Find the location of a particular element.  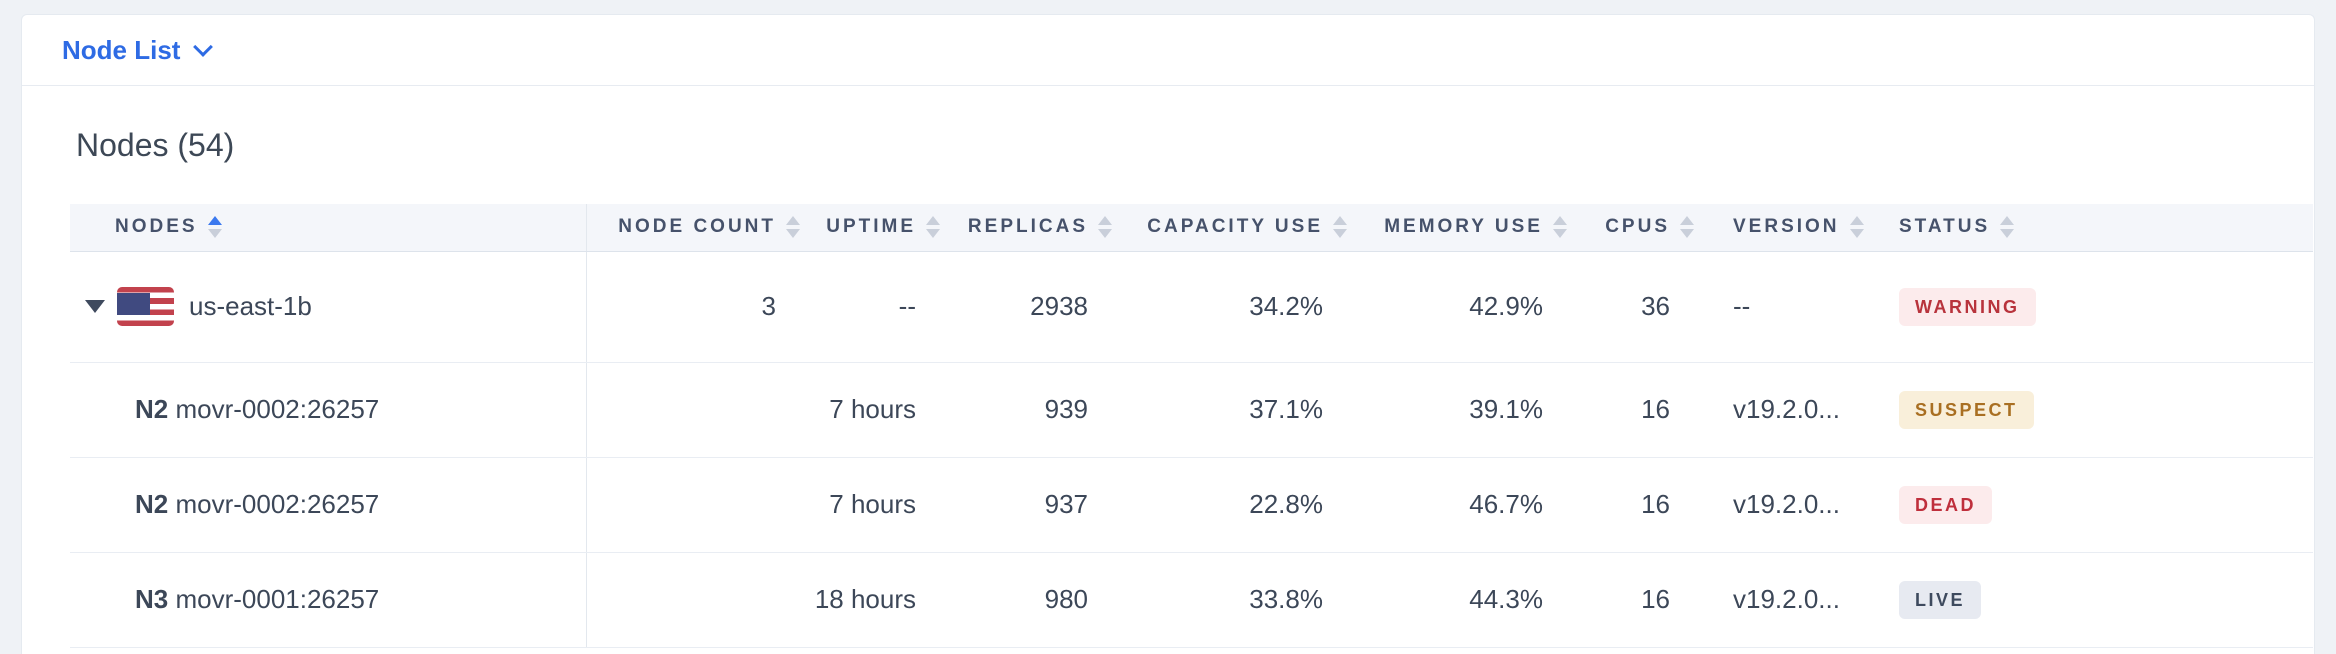

column-header-status: STATUS is located at coordinates (2101, 228).